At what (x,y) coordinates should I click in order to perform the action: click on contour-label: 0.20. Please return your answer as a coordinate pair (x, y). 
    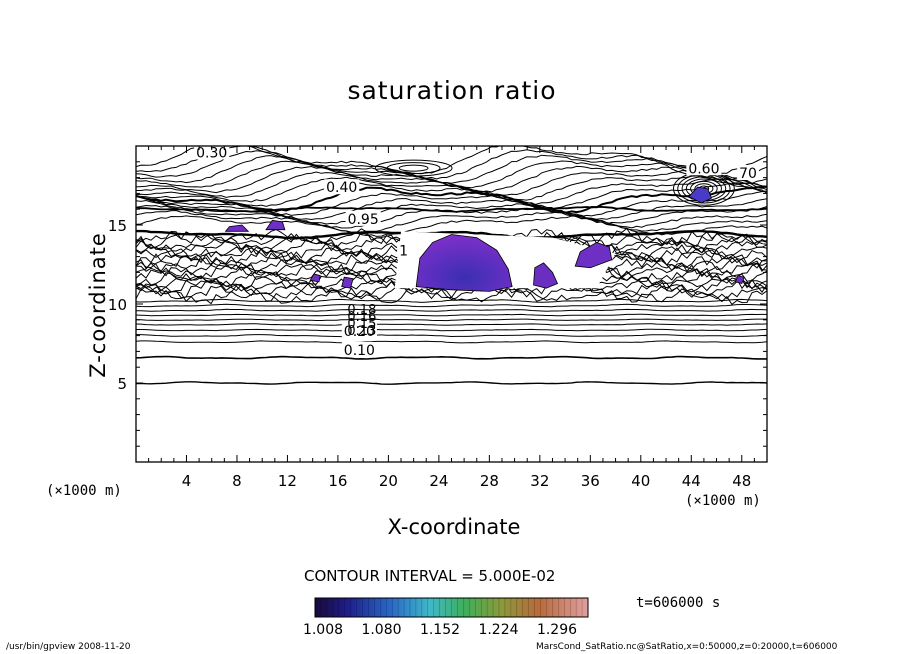
    Looking at the image, I should click on (359, 332).